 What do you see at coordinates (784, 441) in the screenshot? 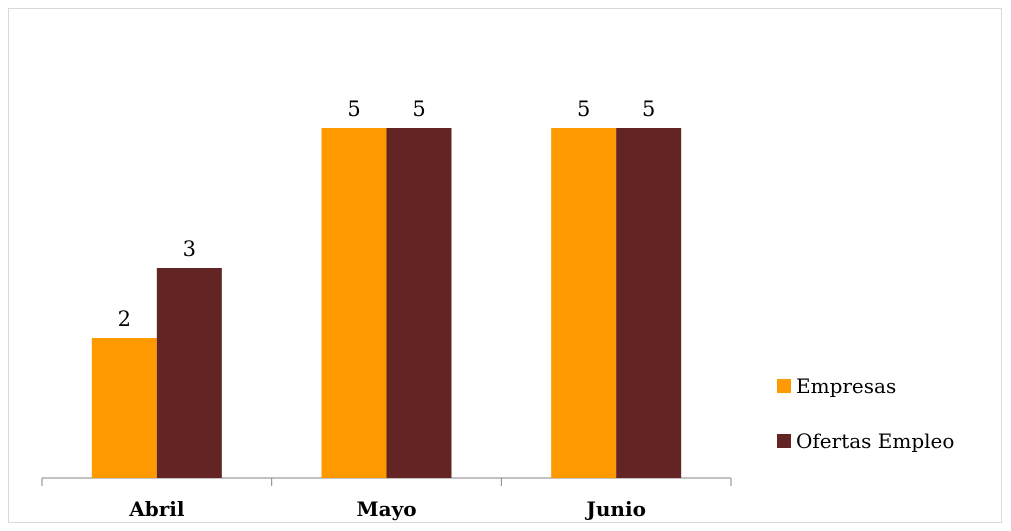
I see `legend-swatch-ofertas-empleo` at bounding box center [784, 441].